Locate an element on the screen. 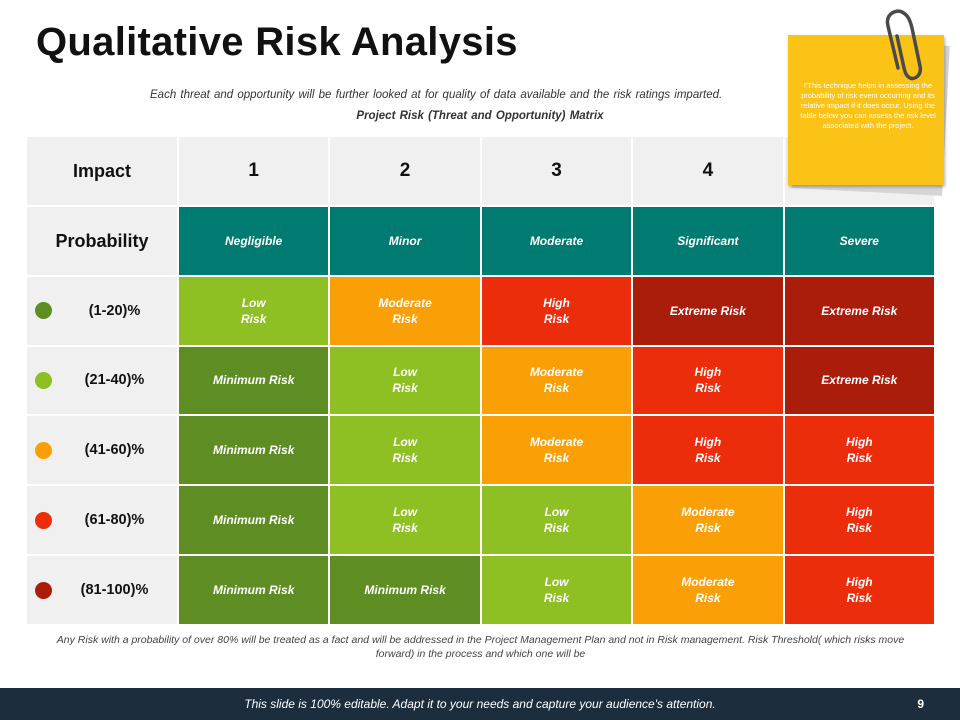 The image size is (960, 720). probability-range: (21-40)% is located at coordinates (114, 380).